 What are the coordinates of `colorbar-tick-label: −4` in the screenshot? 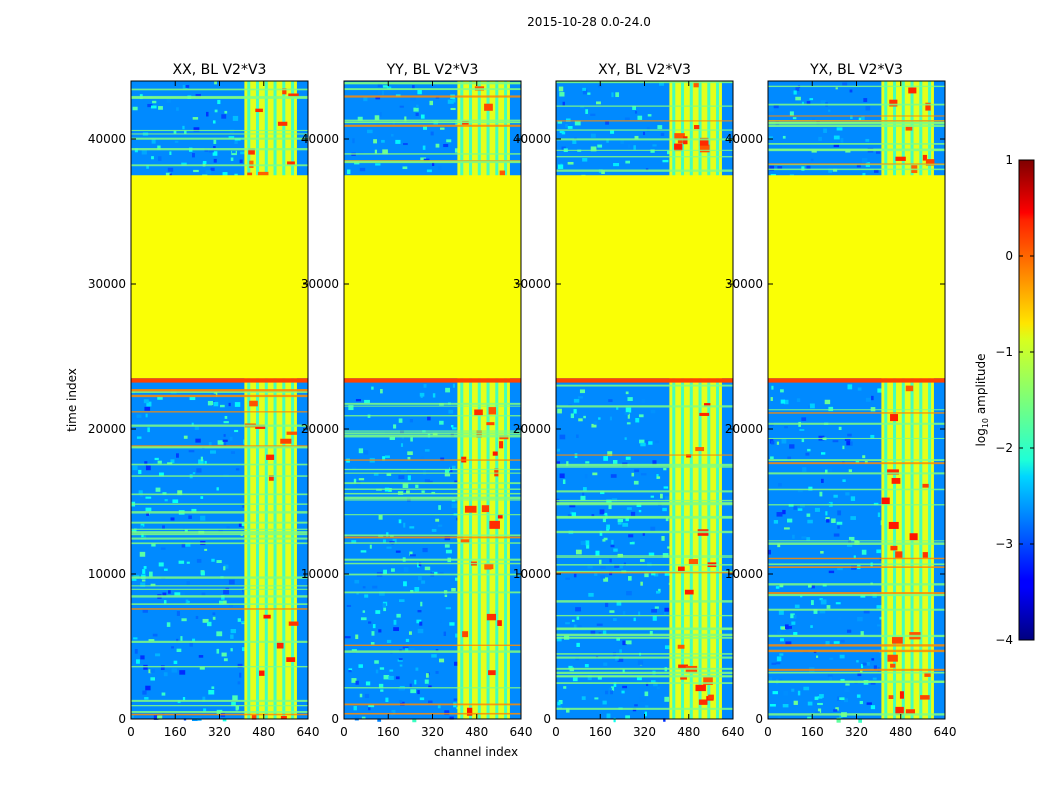 It's located at (1004, 640).